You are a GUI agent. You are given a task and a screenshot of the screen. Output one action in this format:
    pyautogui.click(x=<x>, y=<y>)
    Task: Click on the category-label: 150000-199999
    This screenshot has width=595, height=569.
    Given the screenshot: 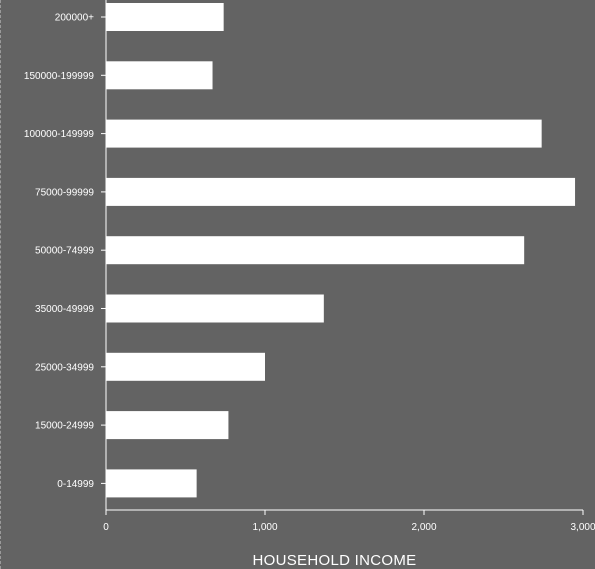 What is the action you would take?
    pyautogui.click(x=59, y=76)
    